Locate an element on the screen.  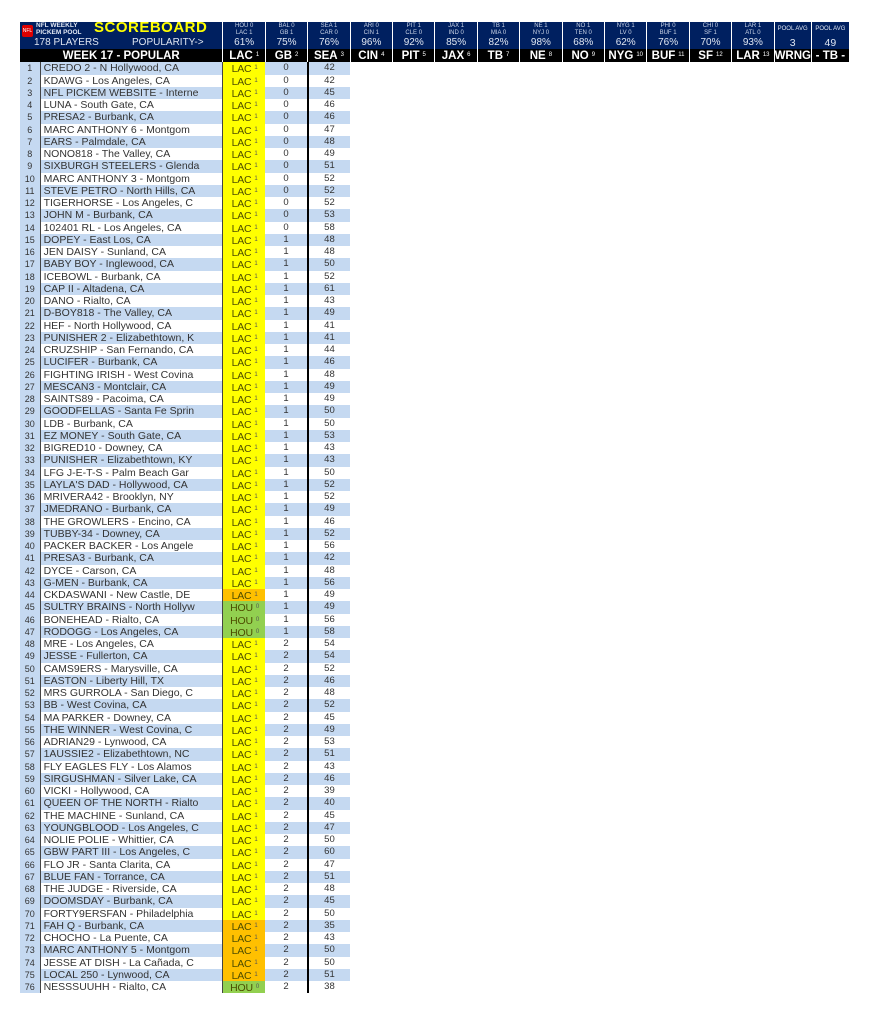
player-name: MESCAN3 - Montclair, CA is located at coordinates (131, 386).